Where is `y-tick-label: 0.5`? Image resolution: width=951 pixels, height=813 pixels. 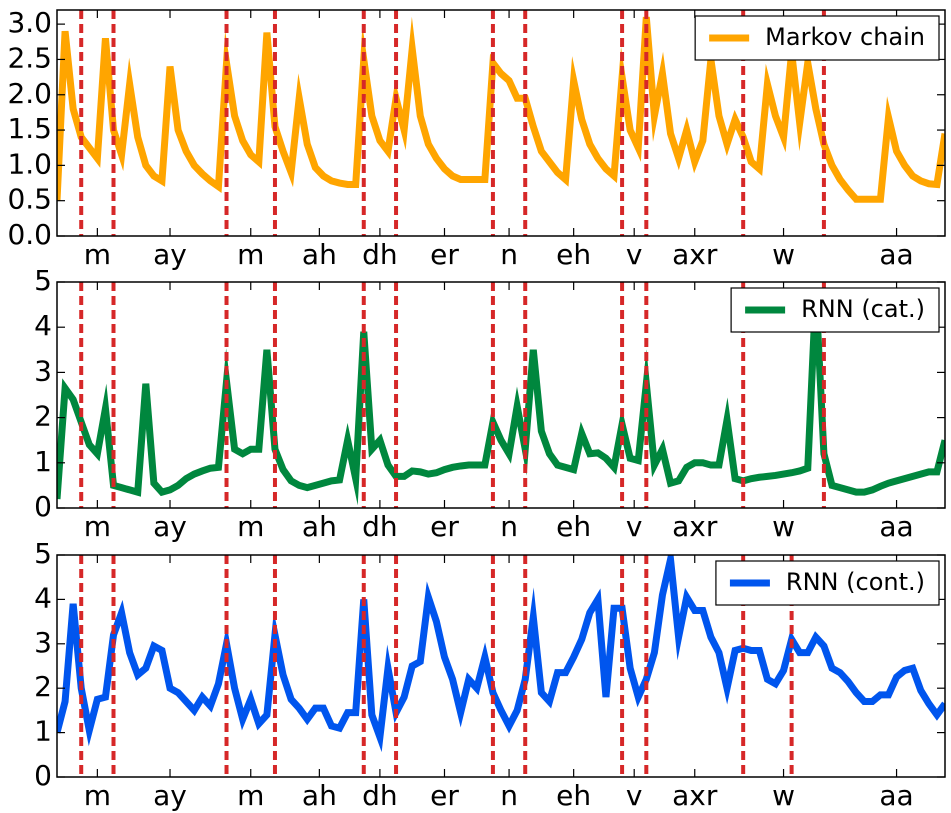 y-tick-label: 0.5 is located at coordinates (29, 199).